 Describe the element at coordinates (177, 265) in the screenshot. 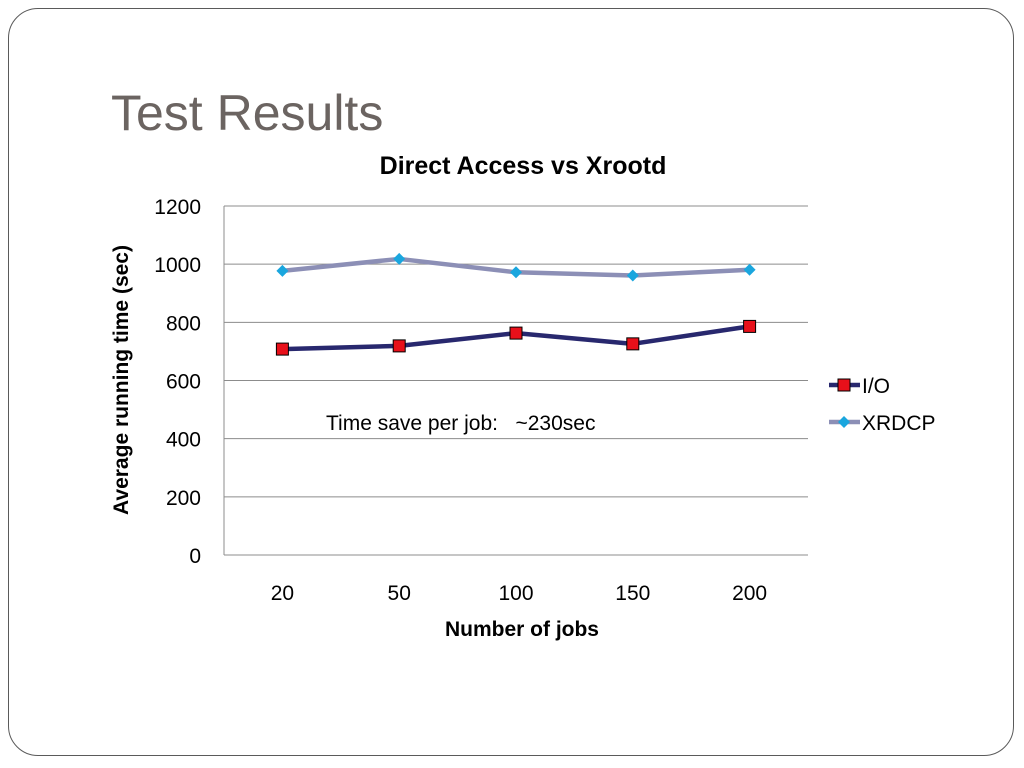

I see `y-tick-label: 1000` at that location.